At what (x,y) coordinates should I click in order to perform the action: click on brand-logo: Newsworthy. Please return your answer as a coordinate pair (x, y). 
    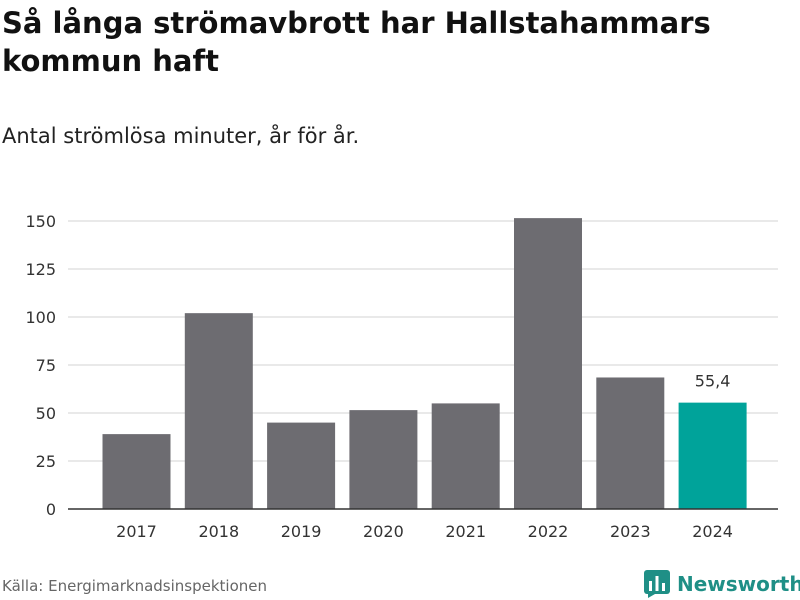
    Looking at the image, I should click on (722, 584).